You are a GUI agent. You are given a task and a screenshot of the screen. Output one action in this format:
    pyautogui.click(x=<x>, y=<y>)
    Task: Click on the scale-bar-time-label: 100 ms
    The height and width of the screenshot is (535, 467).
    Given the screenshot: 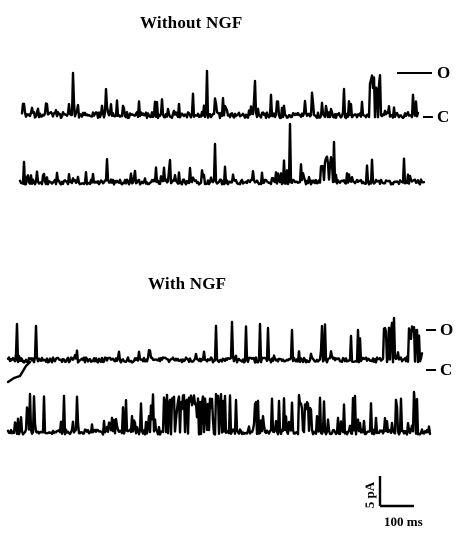 What is the action you would take?
    pyautogui.click(x=403, y=521)
    